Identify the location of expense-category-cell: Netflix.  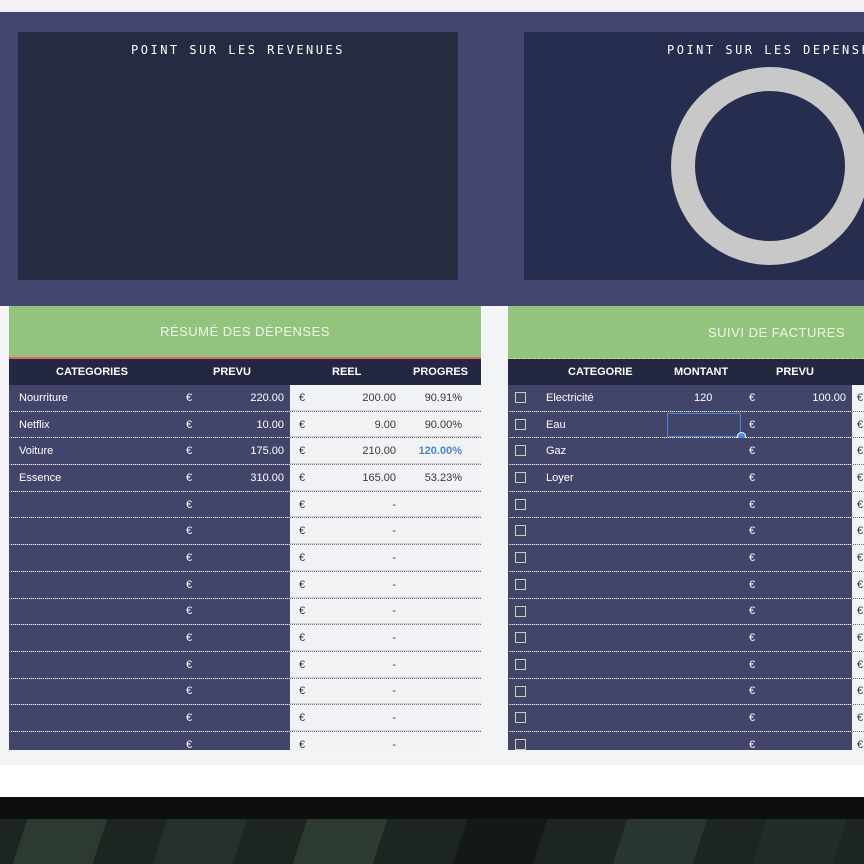
(34, 424).